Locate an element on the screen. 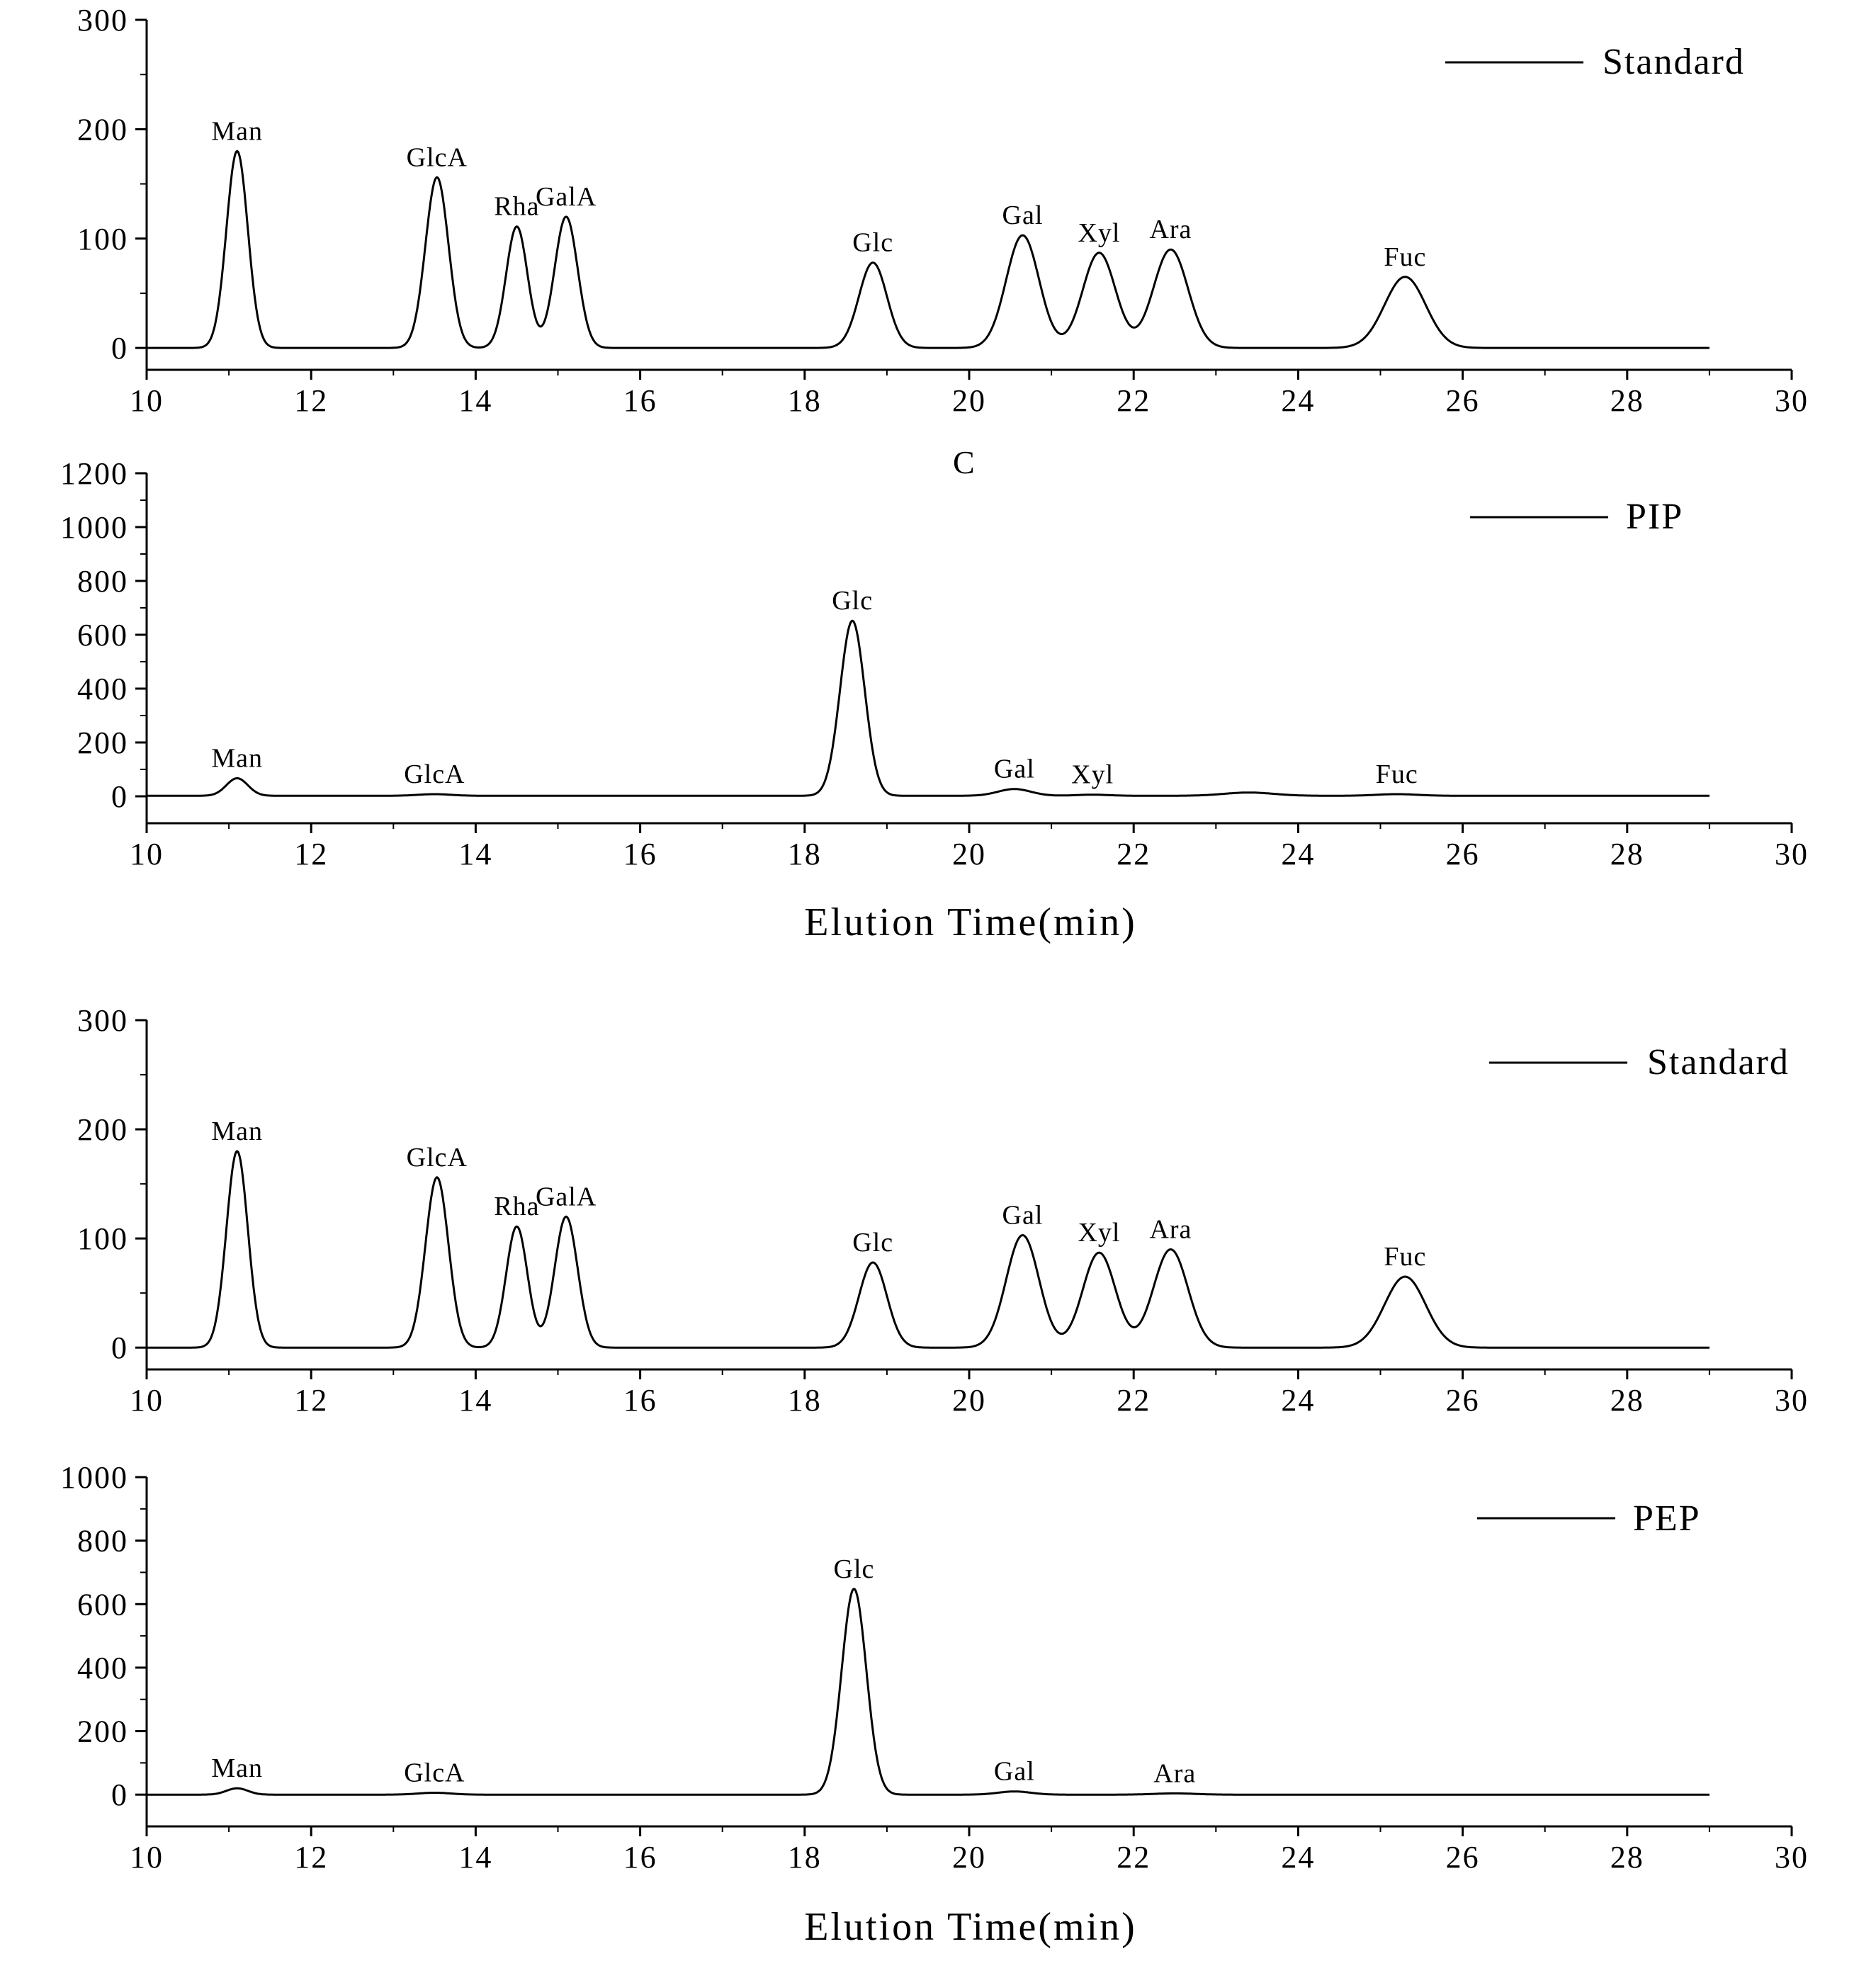 The height and width of the screenshot is (1961, 1876). legend-standard-1: Standard is located at coordinates (1595, 62).